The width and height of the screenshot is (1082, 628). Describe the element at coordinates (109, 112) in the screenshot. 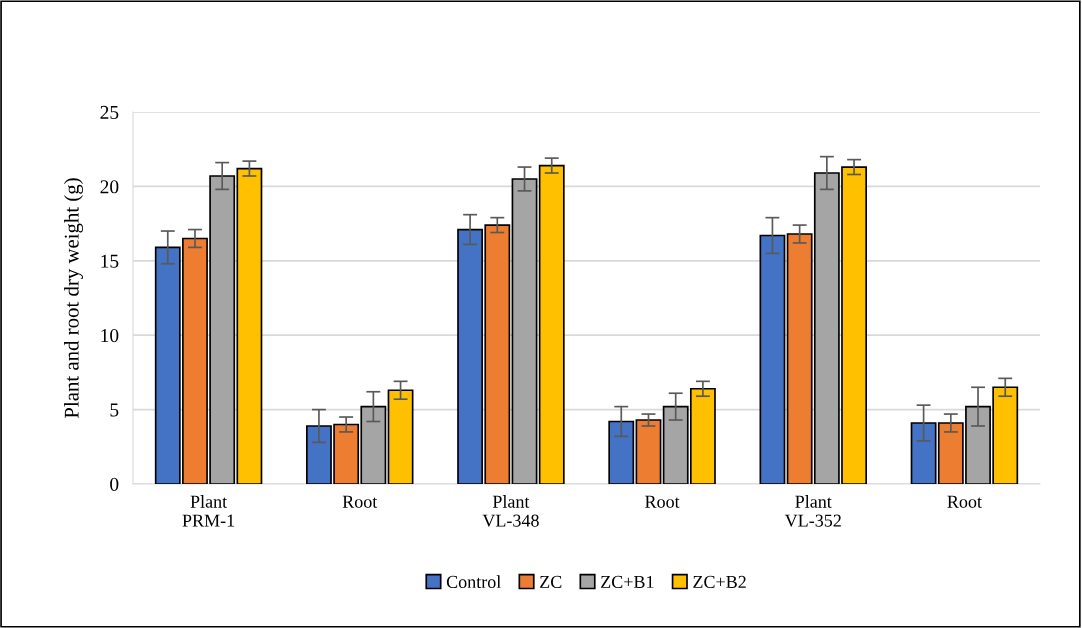

I see `y-tick-label: 25` at that location.